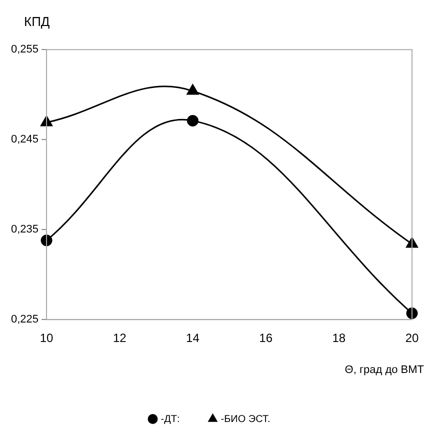 The image size is (432, 438). I want to click on x-tick-label: 18, so click(339, 338).